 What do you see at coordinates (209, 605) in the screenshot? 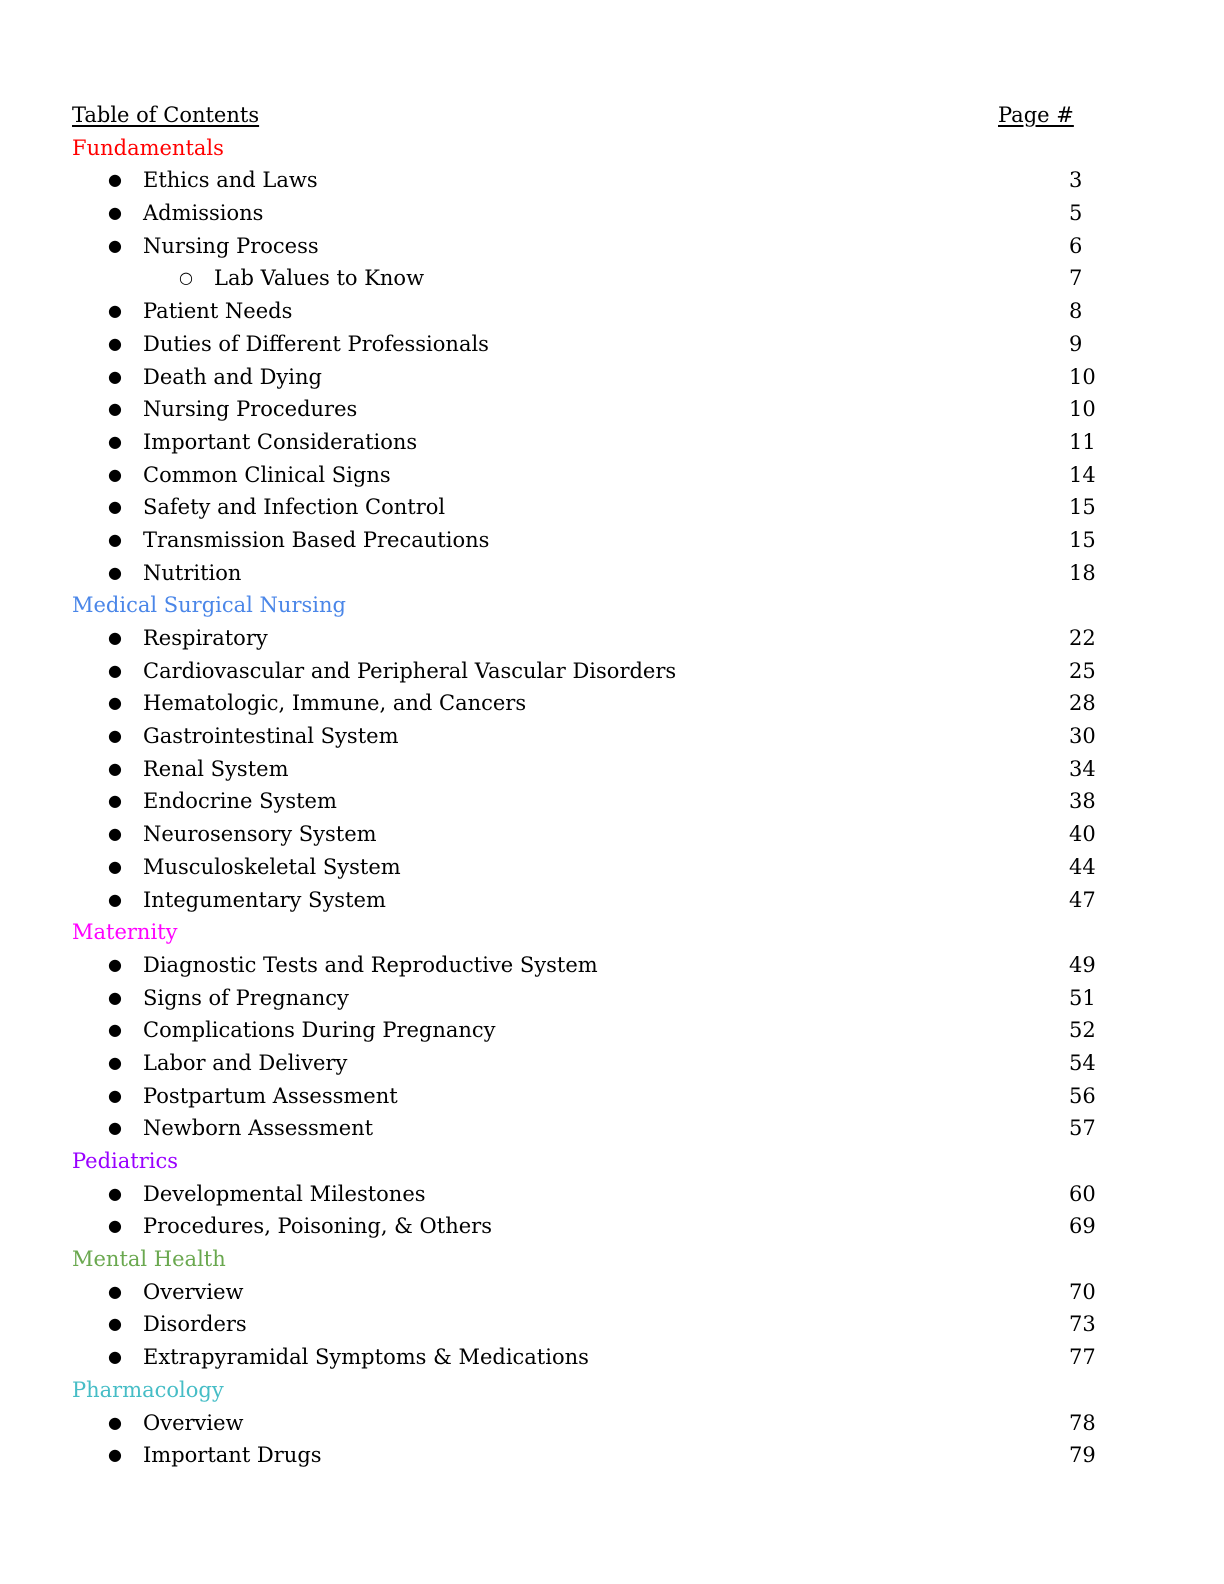
I see `section-heading: Medical Surgical Nursing` at bounding box center [209, 605].